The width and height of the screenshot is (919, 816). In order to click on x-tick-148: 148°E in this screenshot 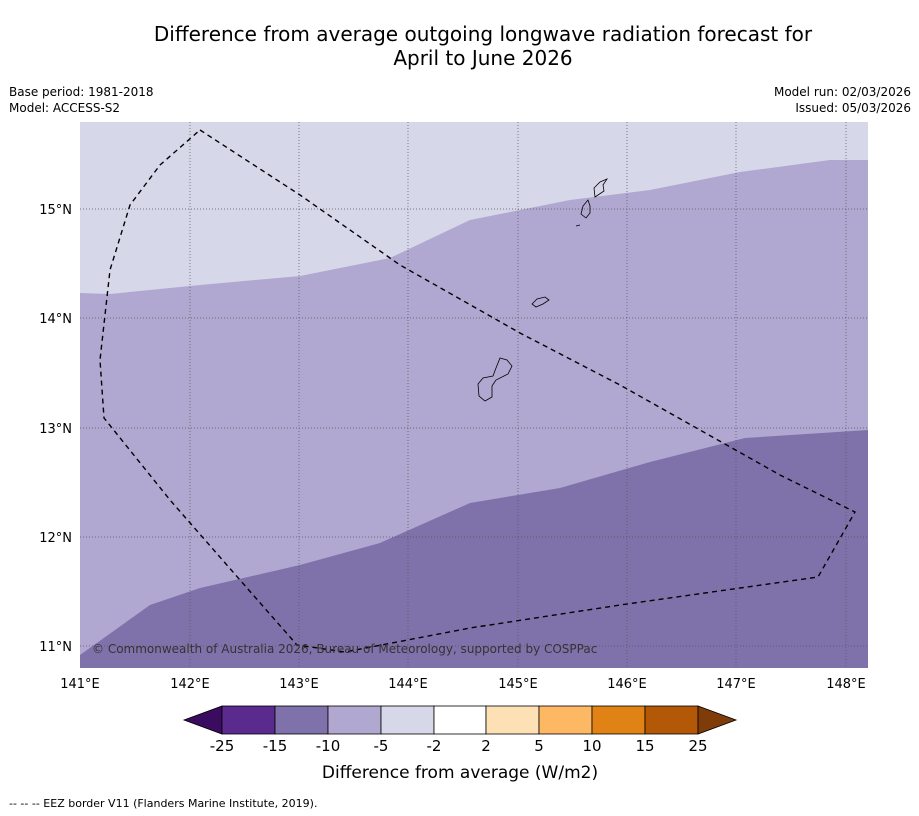, I will do `click(846, 684)`.